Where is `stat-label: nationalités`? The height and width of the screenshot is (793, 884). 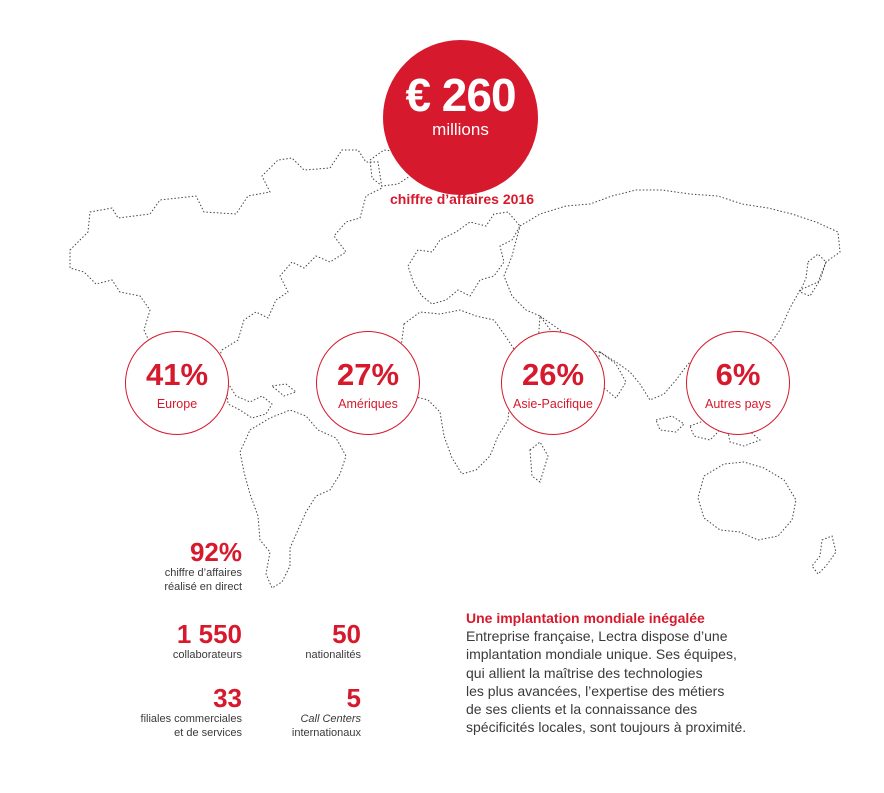 stat-label: nationalités is located at coordinates (333, 655).